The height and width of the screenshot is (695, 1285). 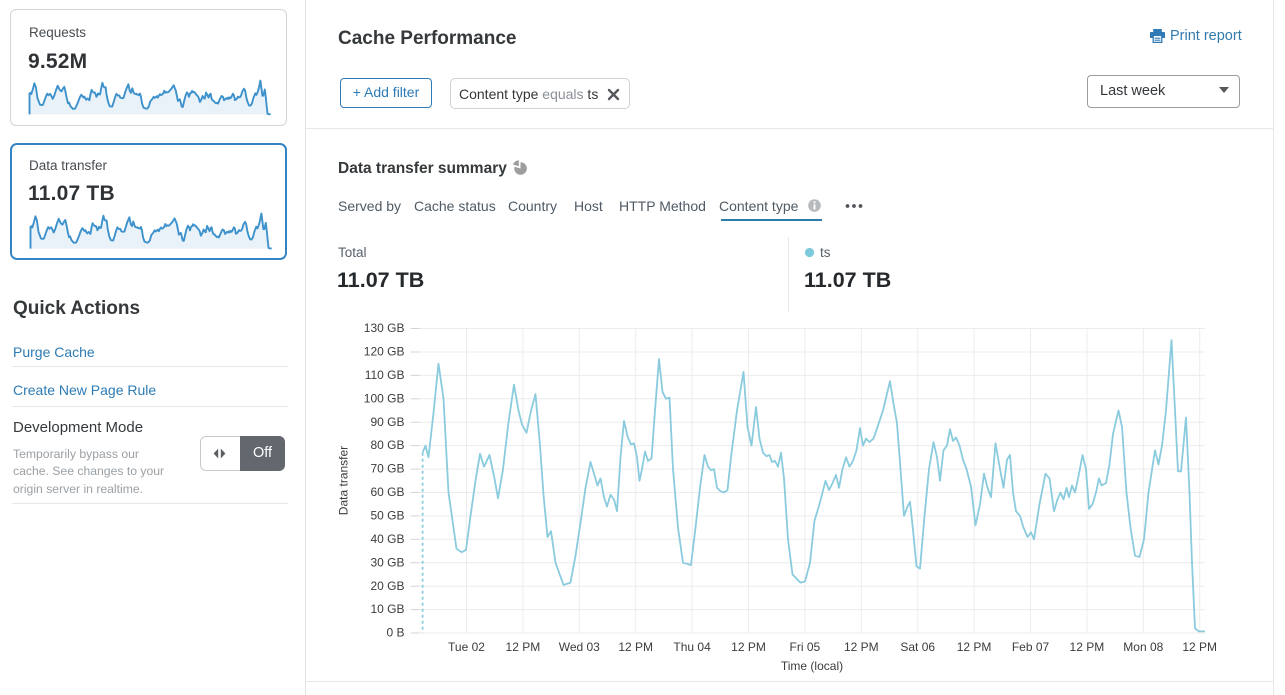 I want to click on svg-text: 130 GB, so click(x=384, y=328).